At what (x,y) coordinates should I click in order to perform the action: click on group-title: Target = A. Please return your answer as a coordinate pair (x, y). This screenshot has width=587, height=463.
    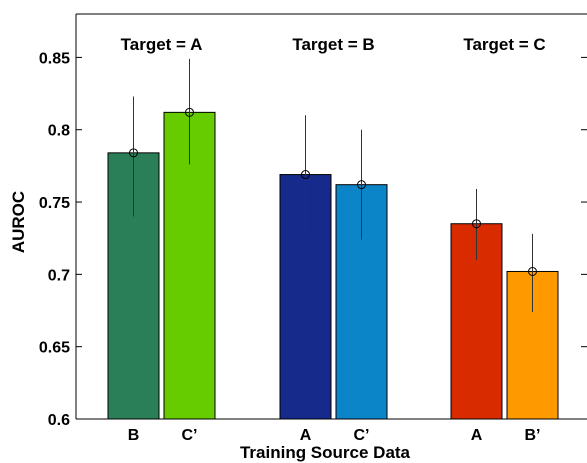
    Looking at the image, I should click on (162, 44).